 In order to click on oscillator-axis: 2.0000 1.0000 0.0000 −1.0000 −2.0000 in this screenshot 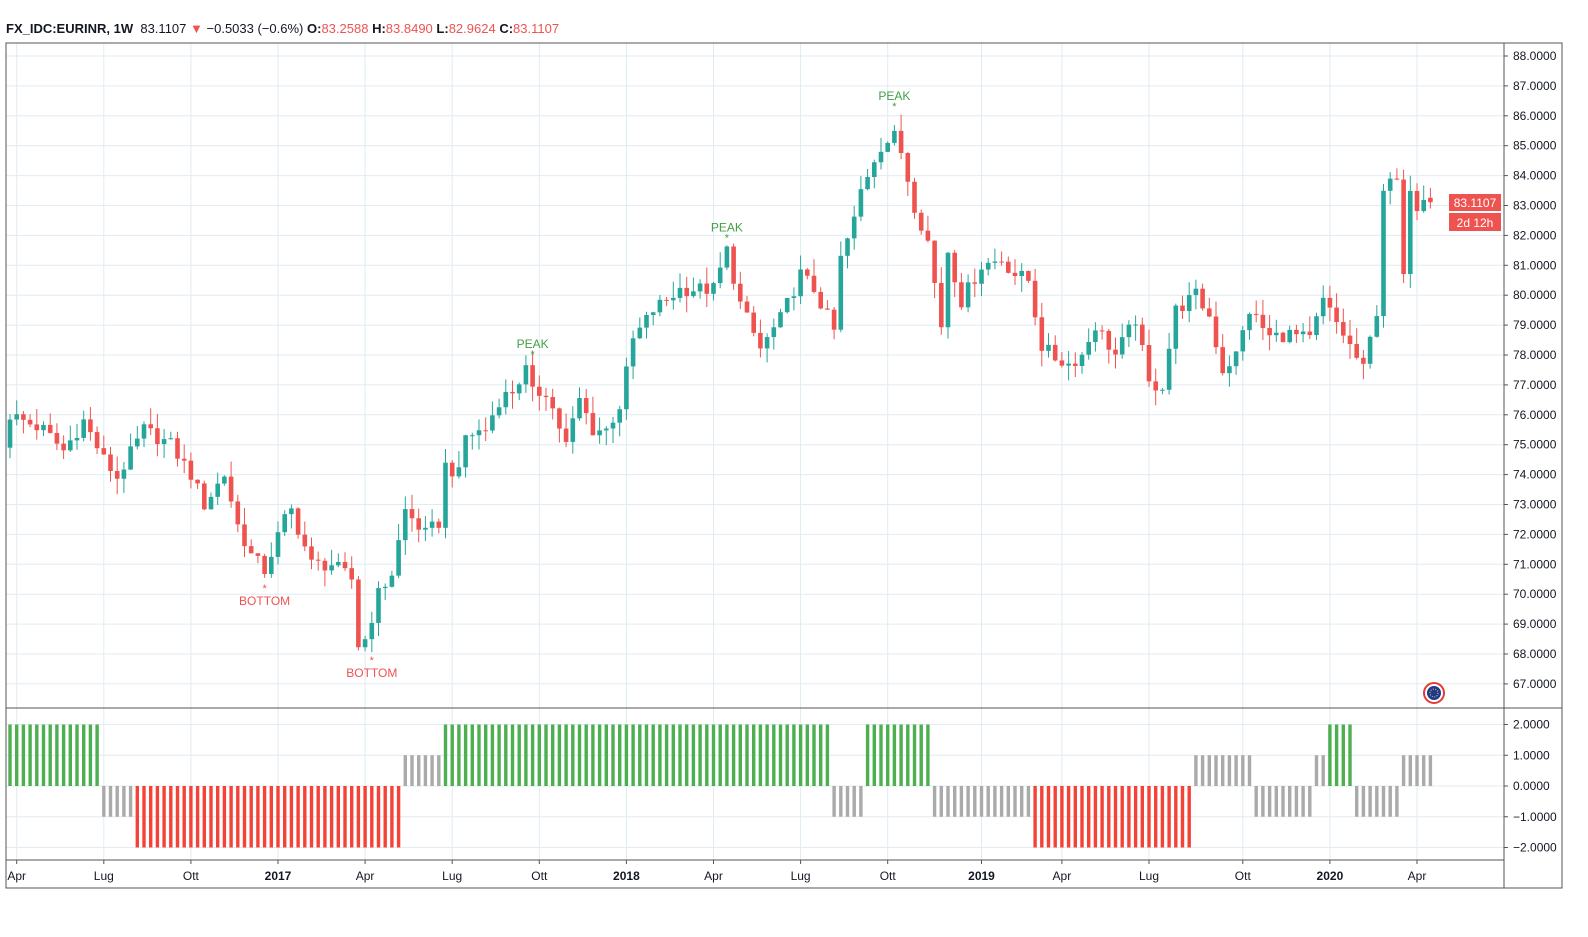, I will do `click(1530, 786)`.